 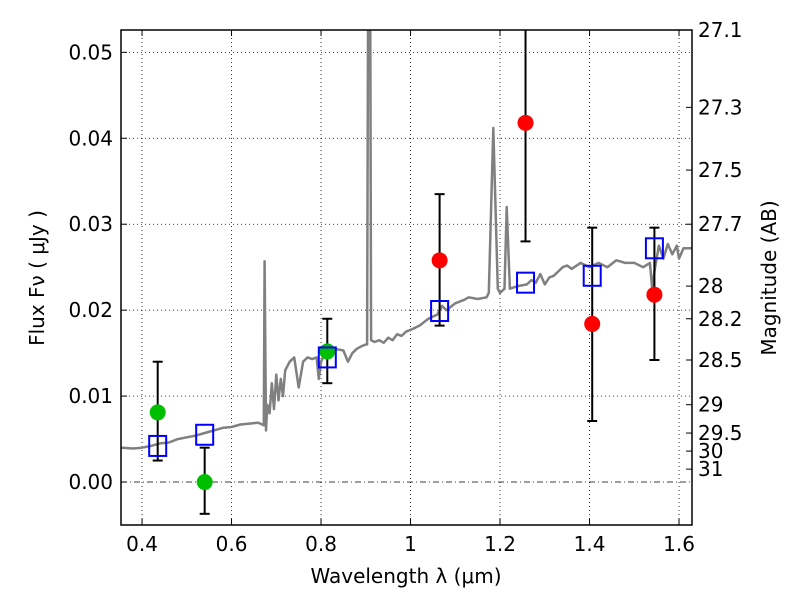 I want to click on y-tick-label: 0.01, so click(x=90, y=396).